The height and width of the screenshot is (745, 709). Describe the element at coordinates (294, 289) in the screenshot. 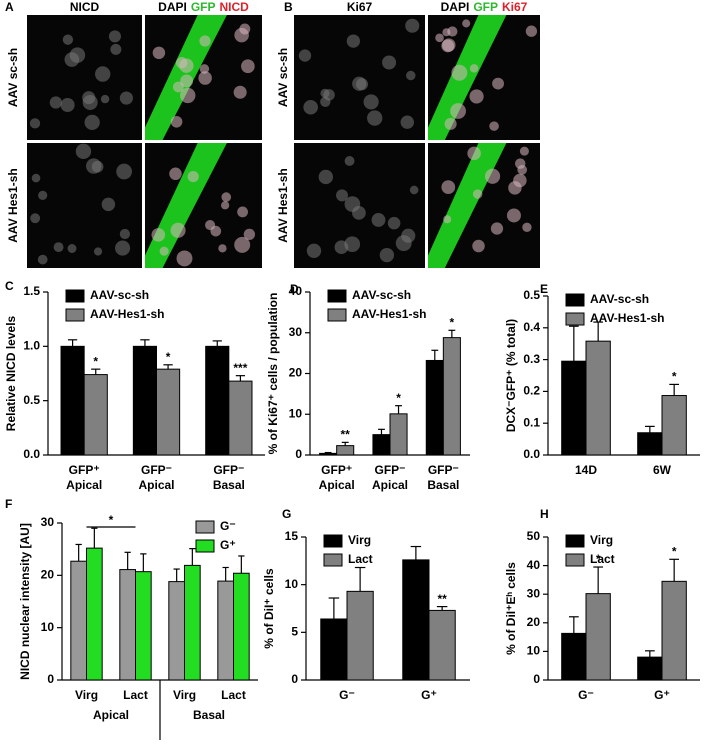

I see `panel-letter: D` at that location.